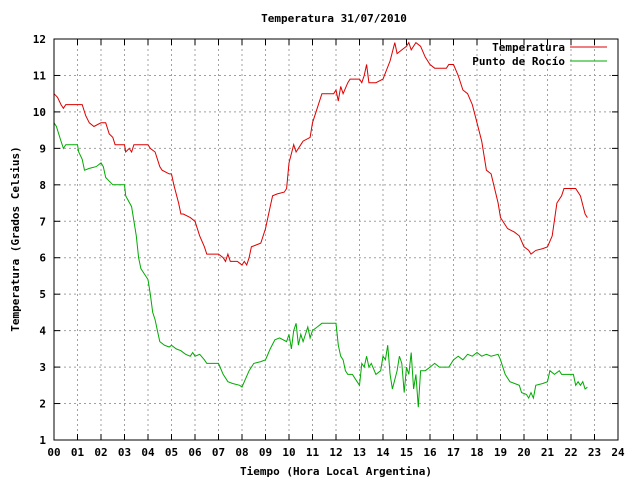 The image size is (640, 480). Describe the element at coordinates (500, 452) in the screenshot. I see `x-tick-label: 19` at that location.